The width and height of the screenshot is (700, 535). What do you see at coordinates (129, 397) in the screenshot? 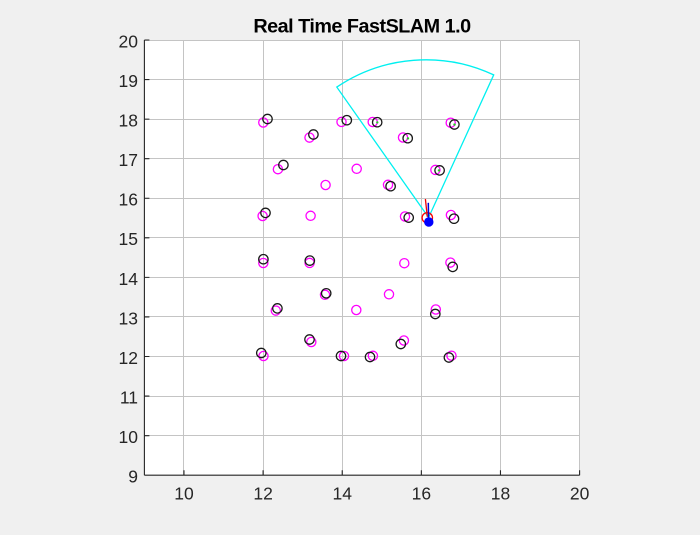
I see `svg-text: 11` at bounding box center [129, 397].